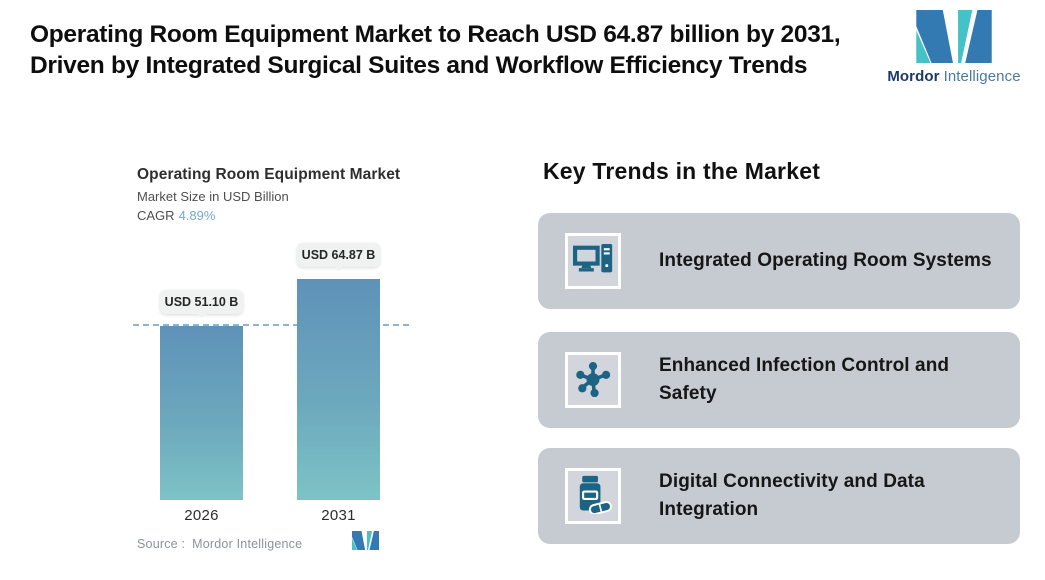 This screenshot has height=580, width=1045. I want to click on trend-card-text: Integrated Operating Room Systems, so click(825, 260).